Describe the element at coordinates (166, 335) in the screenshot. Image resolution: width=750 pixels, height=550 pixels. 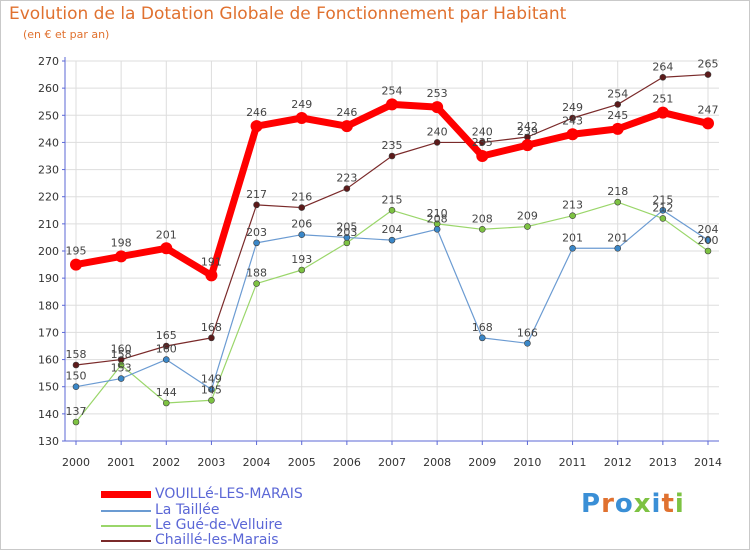
I see `data-label: 165` at that location.